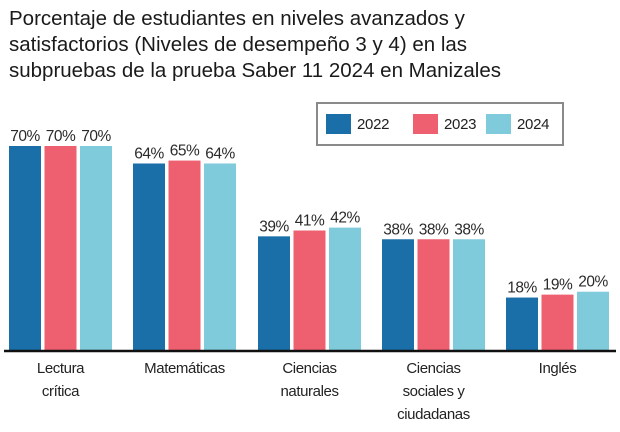 Image resolution: width=620 pixels, height=432 pixels. Describe the element at coordinates (345, 218) in the screenshot. I see `data-label: 42%` at that location.